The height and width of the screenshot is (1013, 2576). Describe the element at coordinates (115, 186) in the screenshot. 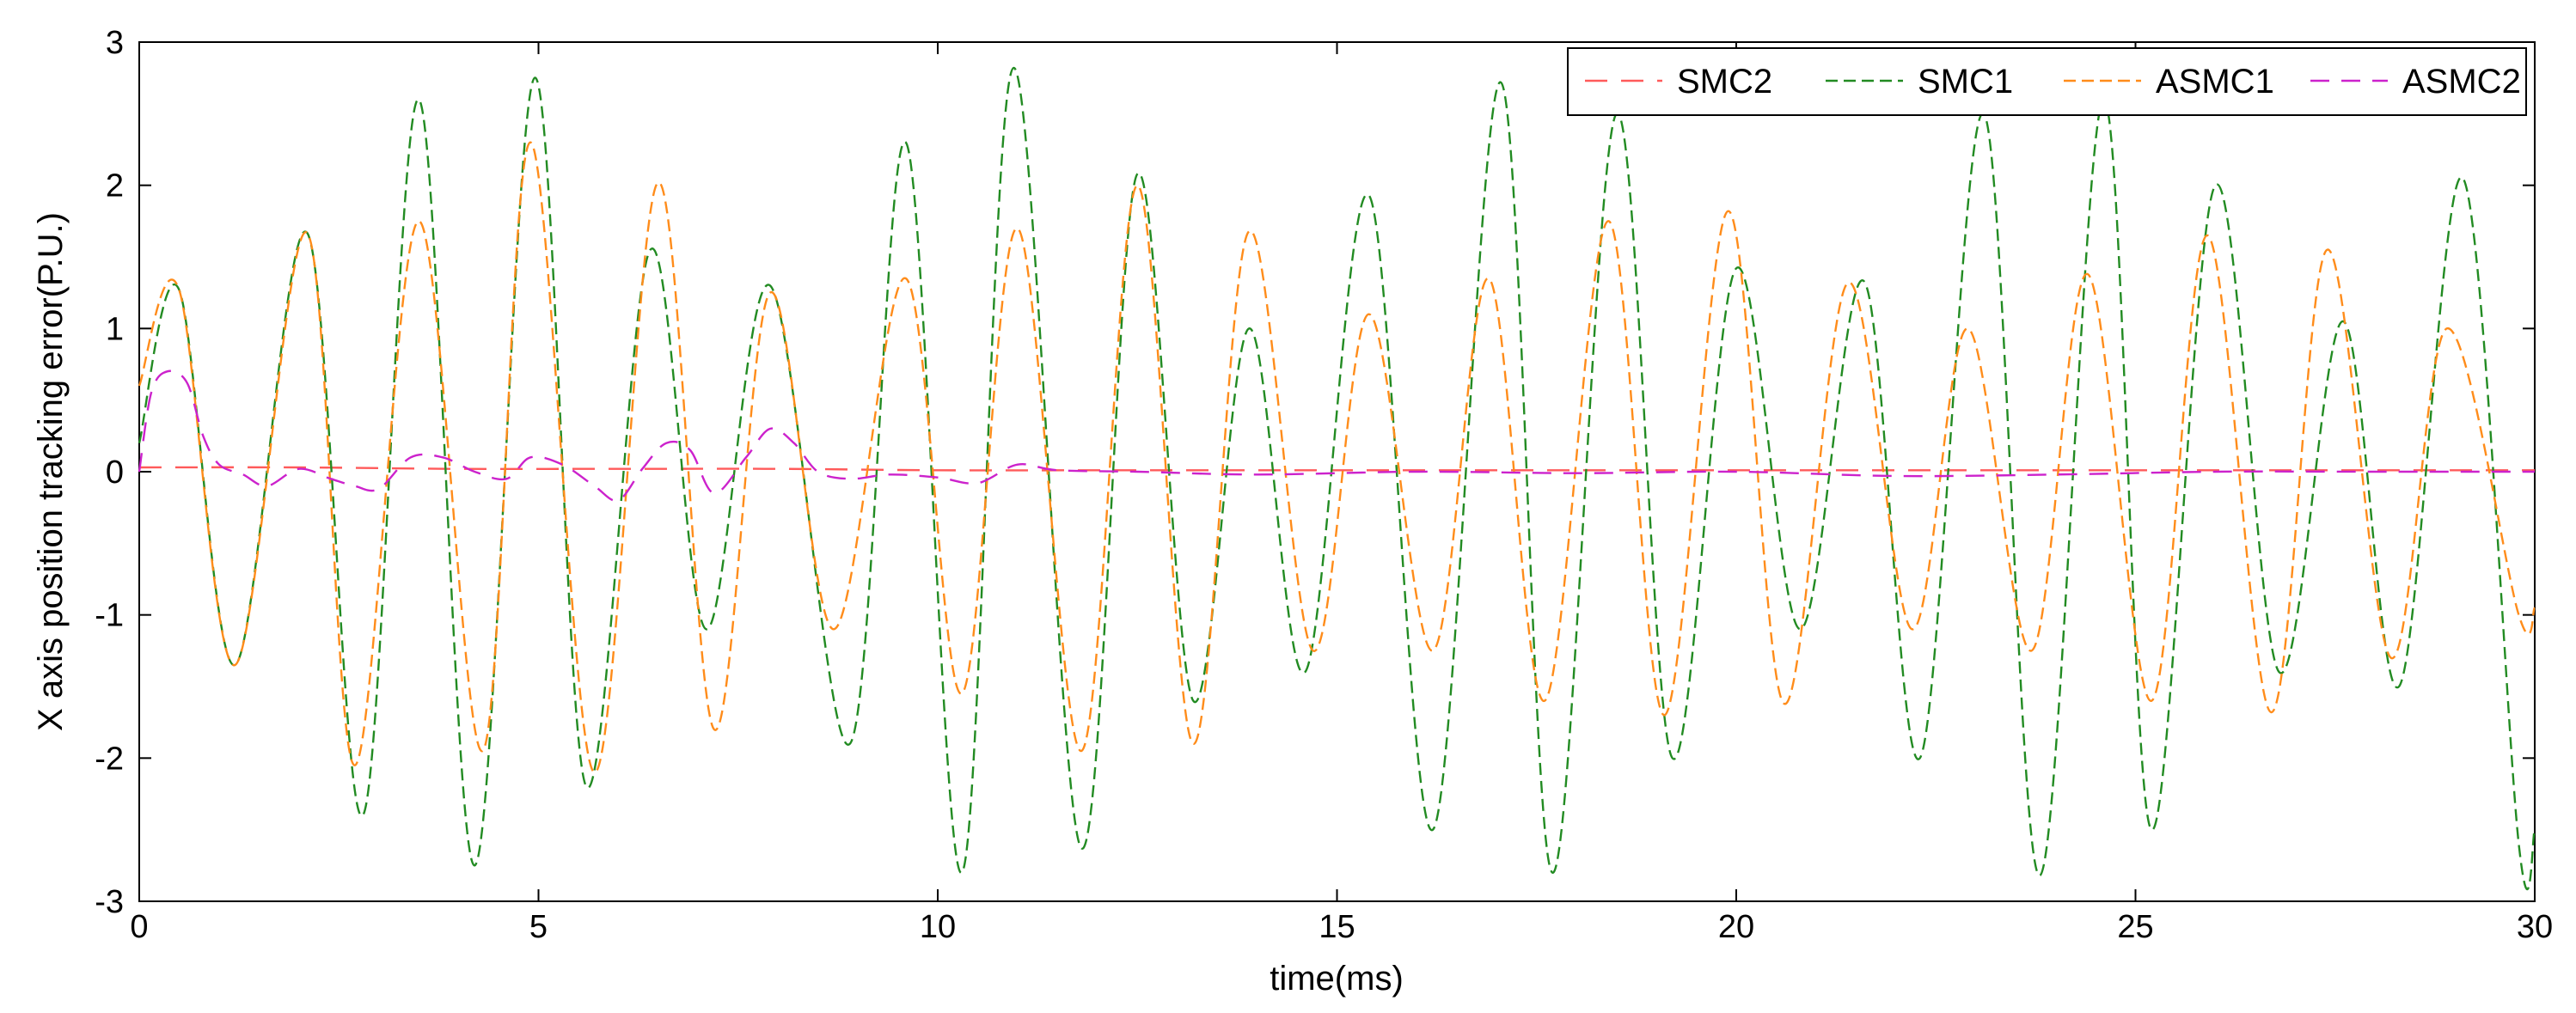

I see `y-tick-label: 2` at that location.